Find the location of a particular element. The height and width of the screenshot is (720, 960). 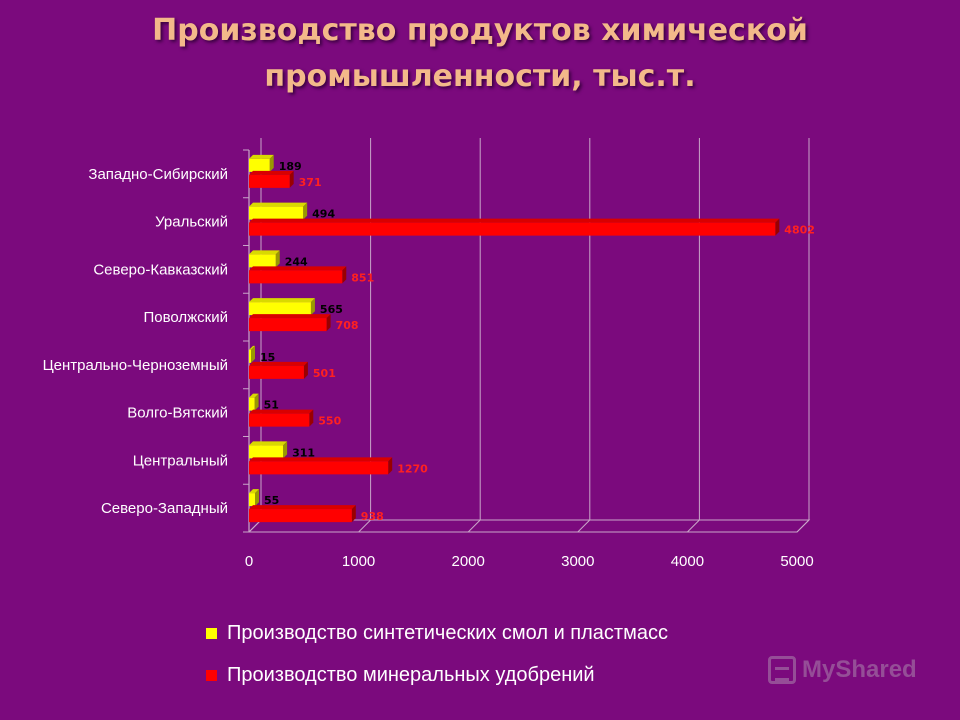

bar-fertilizers-value-label: 851 is located at coordinates (362, 277).